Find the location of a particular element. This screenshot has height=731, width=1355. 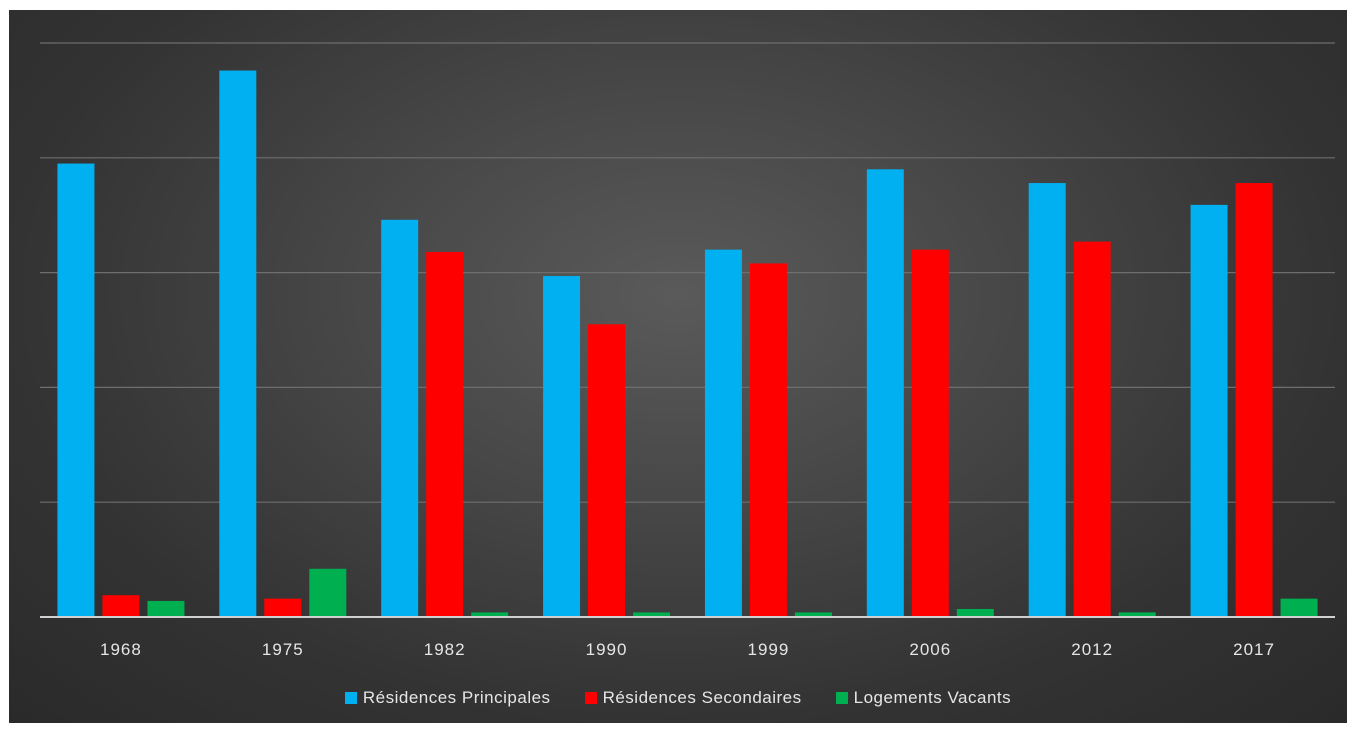

legend-item: Résidences Principales is located at coordinates (447, 698).